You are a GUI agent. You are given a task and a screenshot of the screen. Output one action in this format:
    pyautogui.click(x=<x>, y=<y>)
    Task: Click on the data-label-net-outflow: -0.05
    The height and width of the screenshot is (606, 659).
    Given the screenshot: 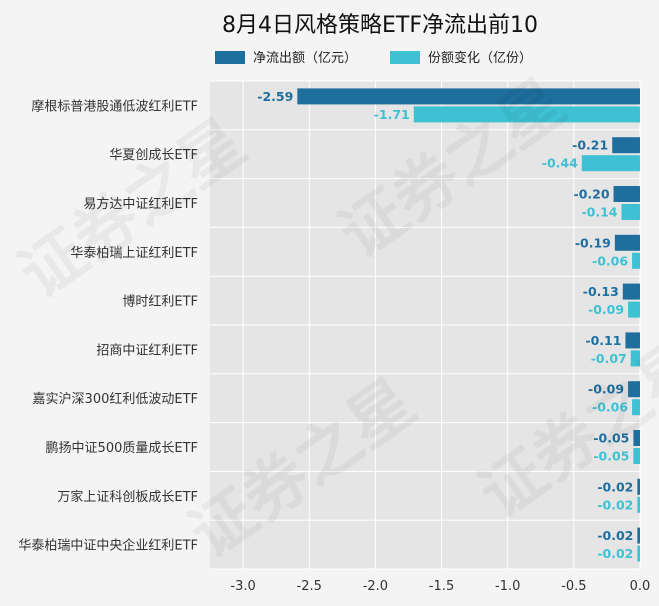 What is the action you would take?
    pyautogui.click(x=611, y=438)
    